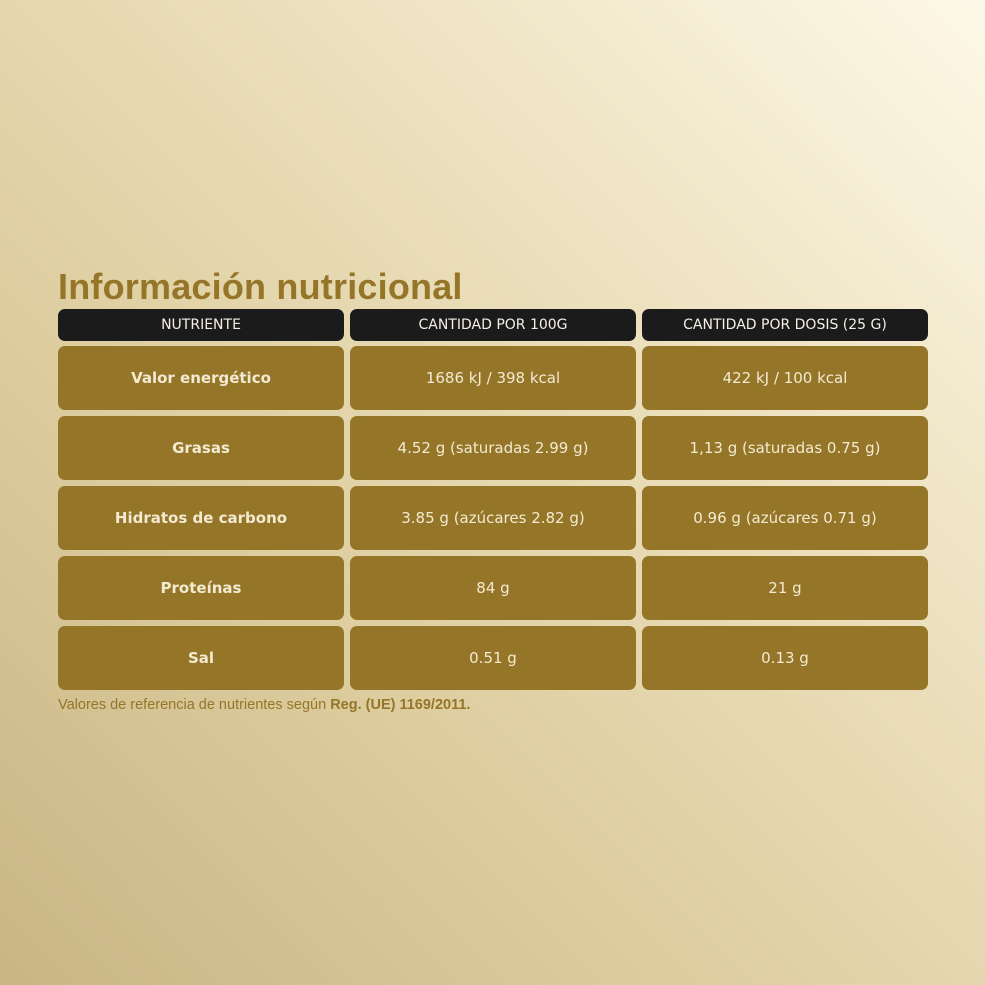 Image resolution: width=985 pixels, height=985 pixels. What do you see at coordinates (493, 588) in the screenshot?
I see `per100-cell: 84 g` at bounding box center [493, 588].